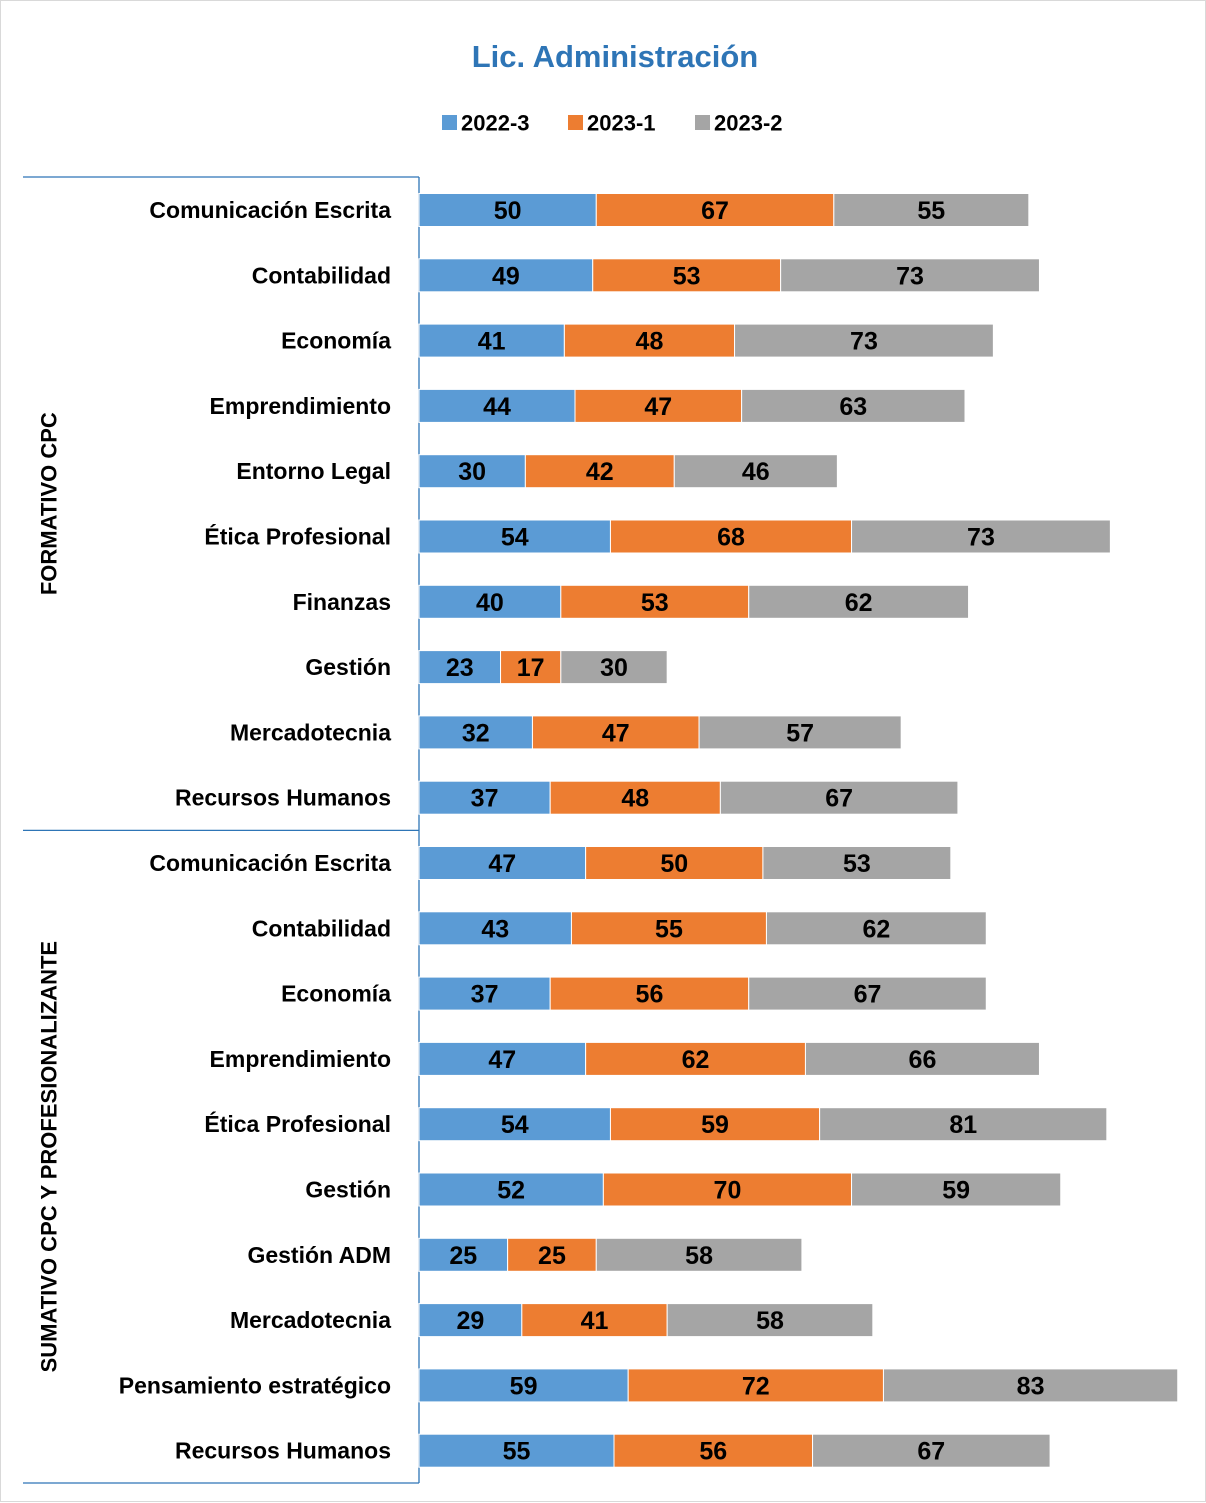 This screenshot has width=1206, height=1503. Describe the element at coordinates (756, 1386) in the screenshot. I see `value-label: 72` at that location.